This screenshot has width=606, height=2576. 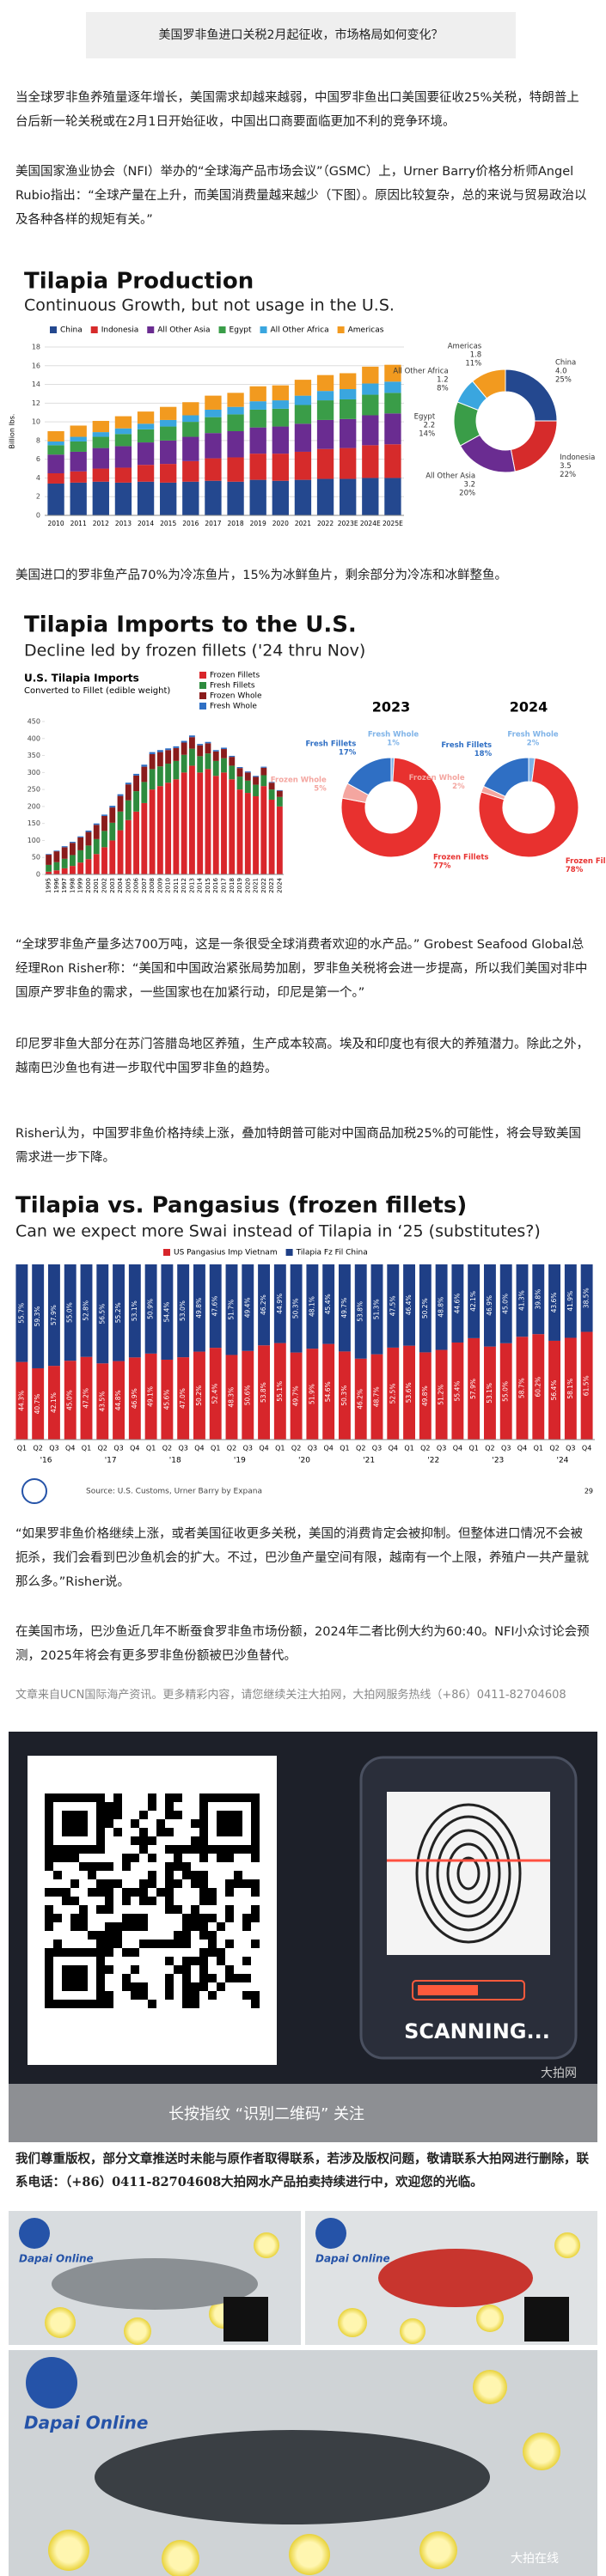 What do you see at coordinates (102, 1448) in the screenshot?
I see `x-tick-label: Q2` at bounding box center [102, 1448].